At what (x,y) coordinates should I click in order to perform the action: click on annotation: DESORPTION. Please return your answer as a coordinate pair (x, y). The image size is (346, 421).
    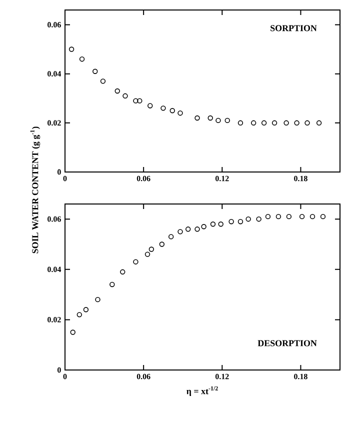
    Looking at the image, I should click on (287, 343).